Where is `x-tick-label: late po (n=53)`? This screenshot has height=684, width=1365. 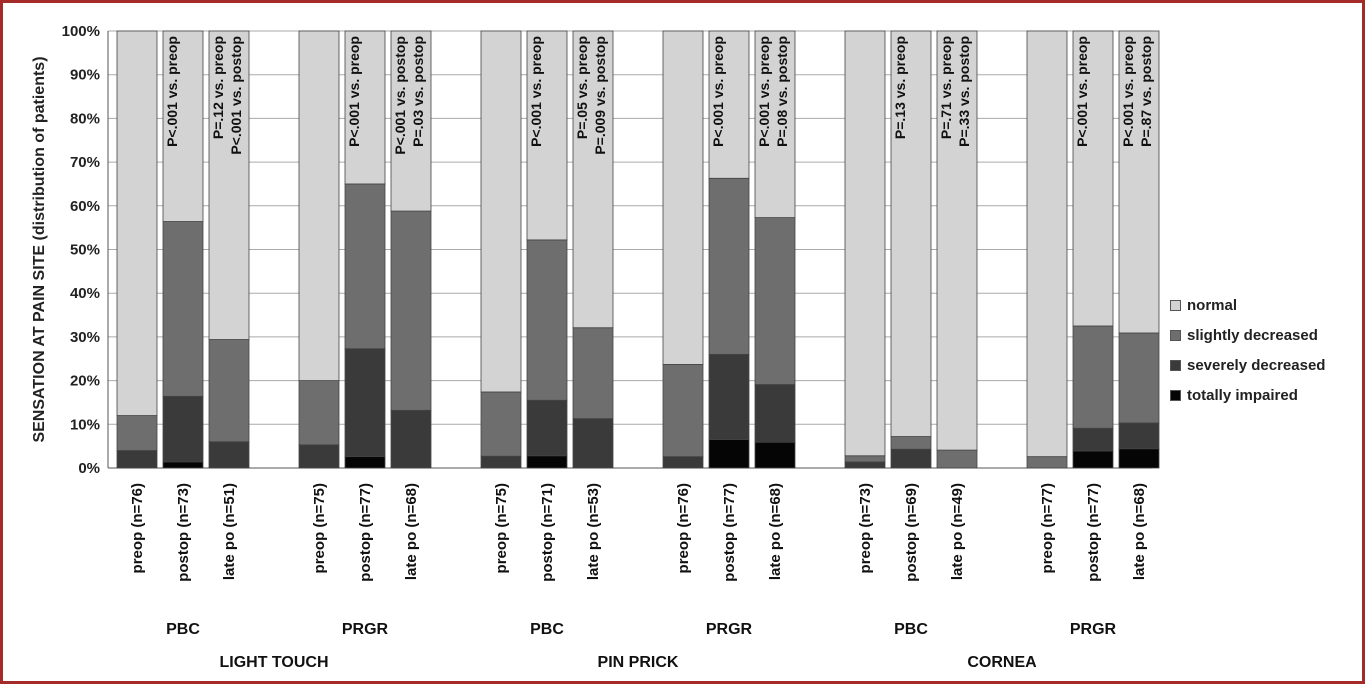
x-tick-label: late po (n=53) is located at coordinates (593, 531).